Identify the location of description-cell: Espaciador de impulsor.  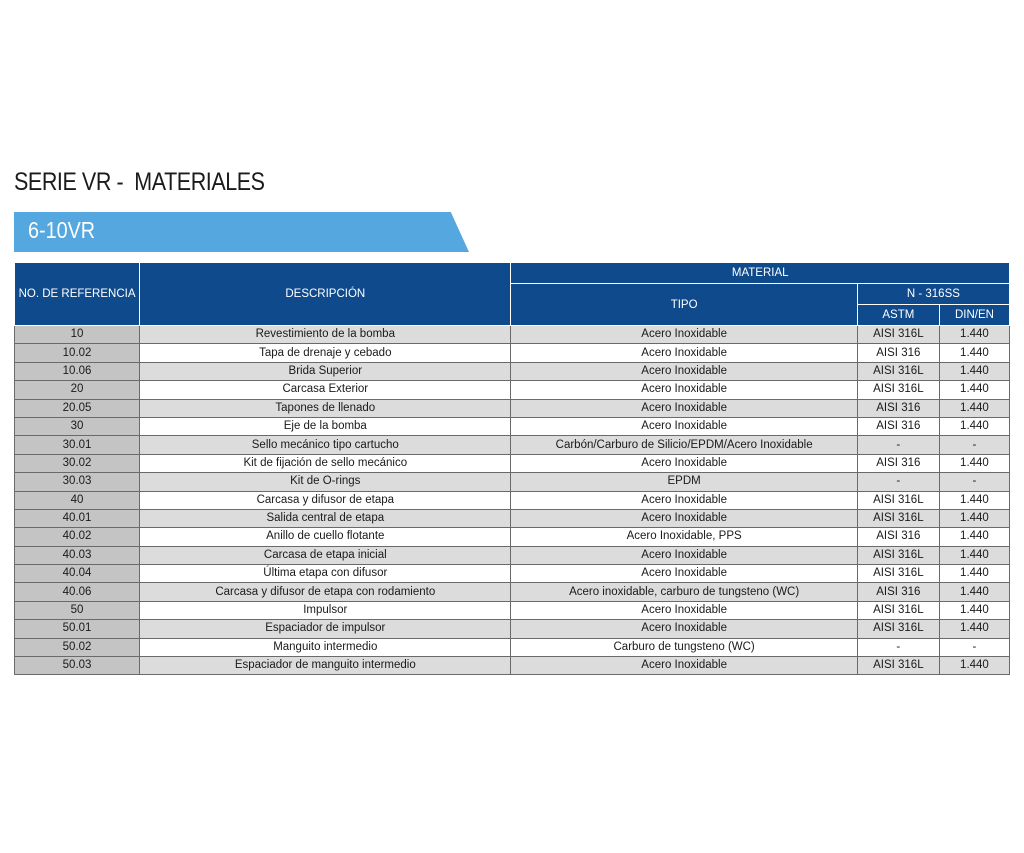
(325, 629).